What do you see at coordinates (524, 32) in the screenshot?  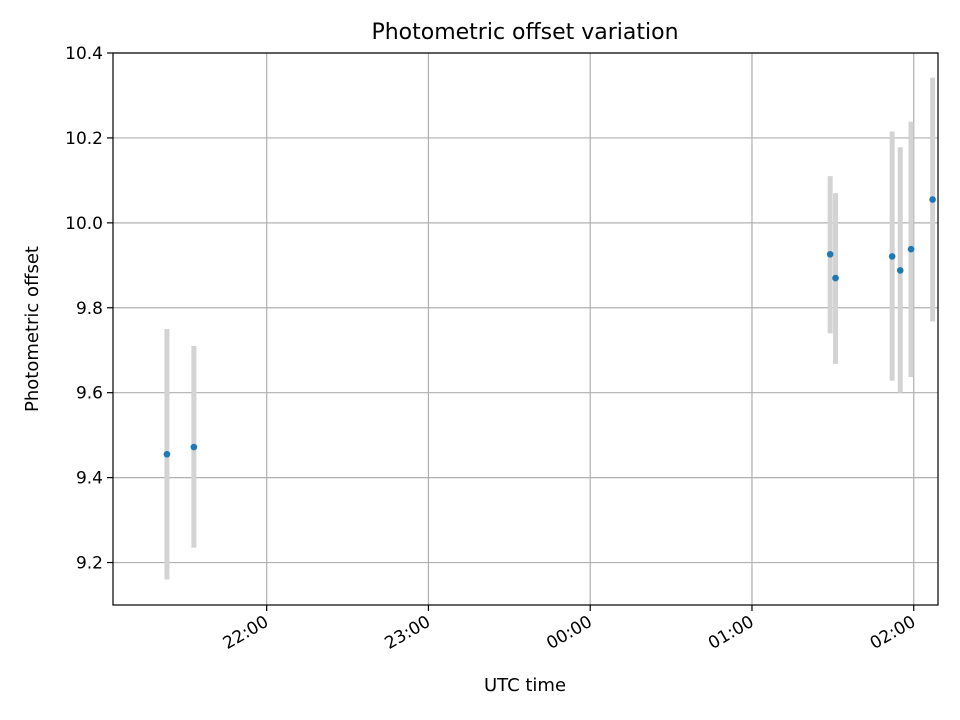 I see `chart-title: Photometric offset variation` at bounding box center [524, 32].